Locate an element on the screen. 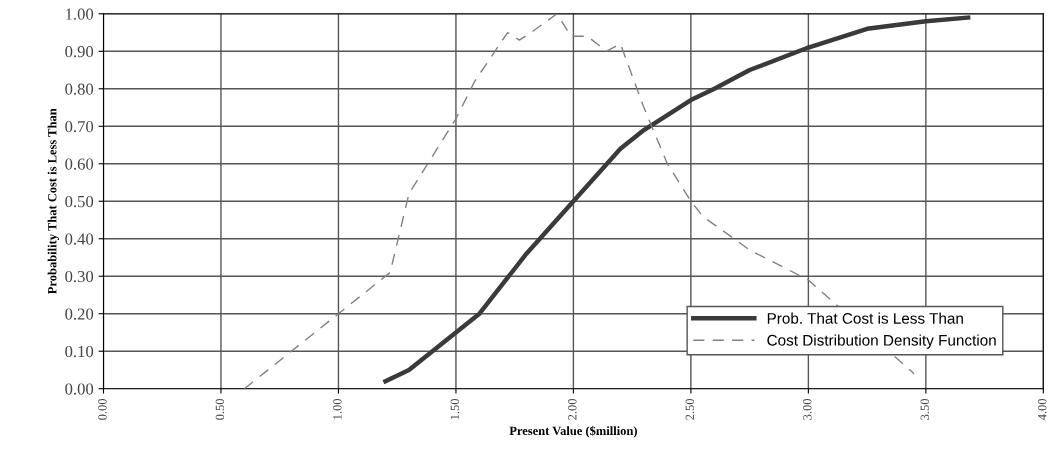 Image resolution: width=1056 pixels, height=460 pixels. y-tick-label: 0.30 is located at coordinates (79, 276).